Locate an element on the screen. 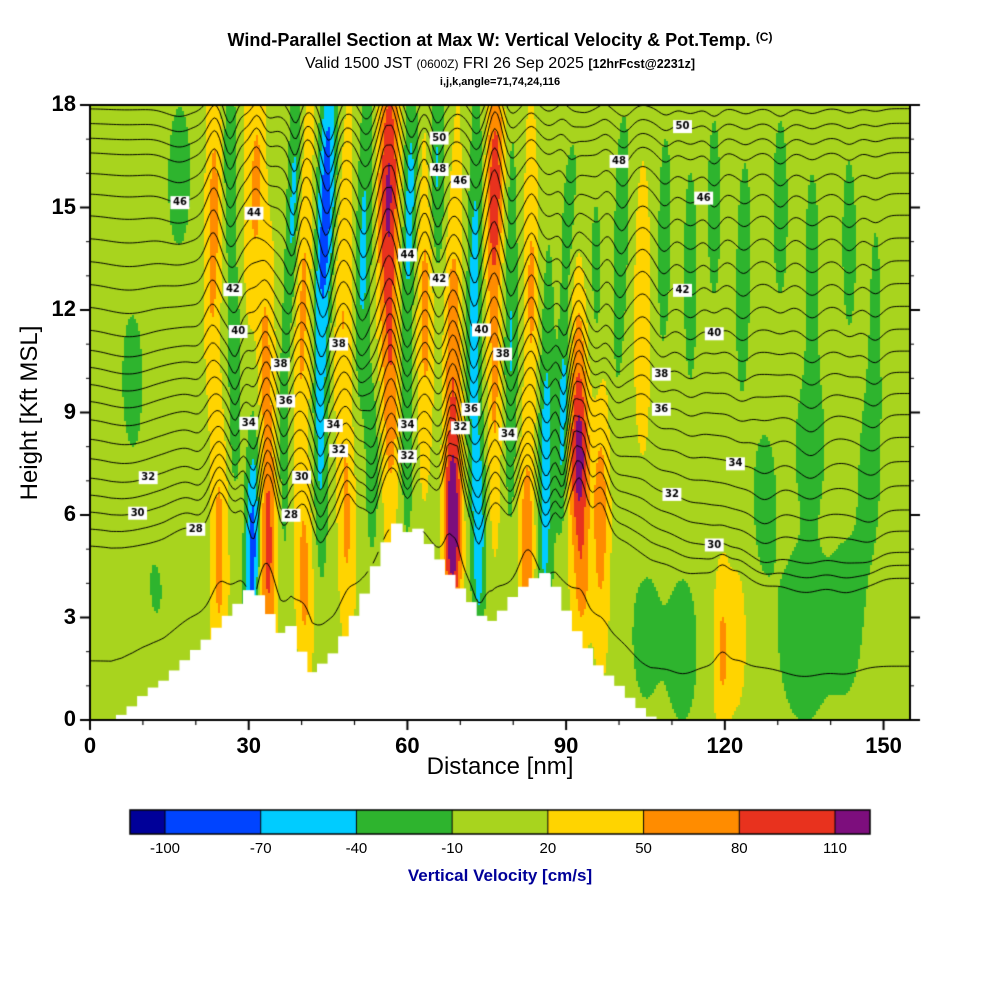 This screenshot has height=1000, width=1000. colorbar-tick-label: -10 is located at coordinates (452, 848).